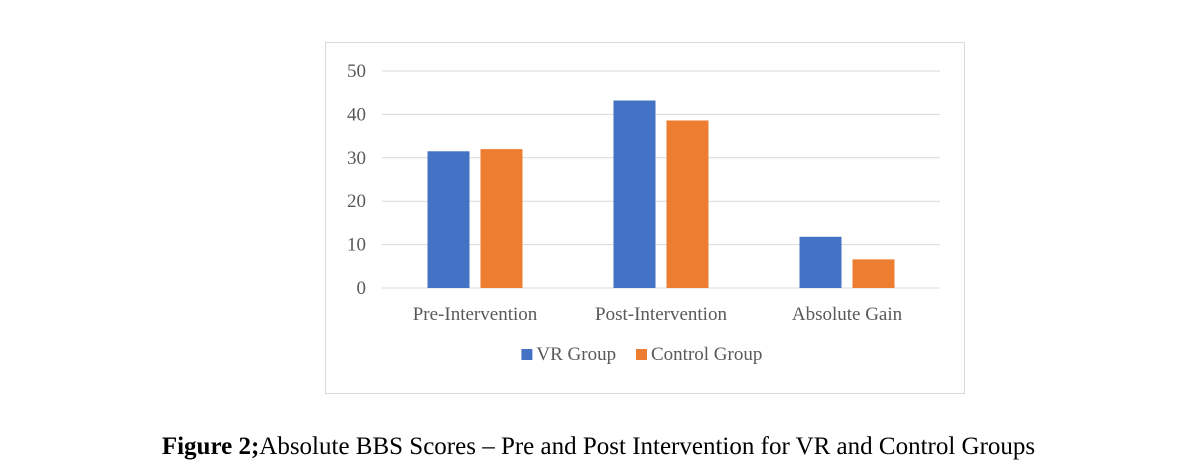 The image size is (1197, 470). Describe the element at coordinates (873, 273) in the screenshot. I see `bar-control-group-absolute-gain` at that location.